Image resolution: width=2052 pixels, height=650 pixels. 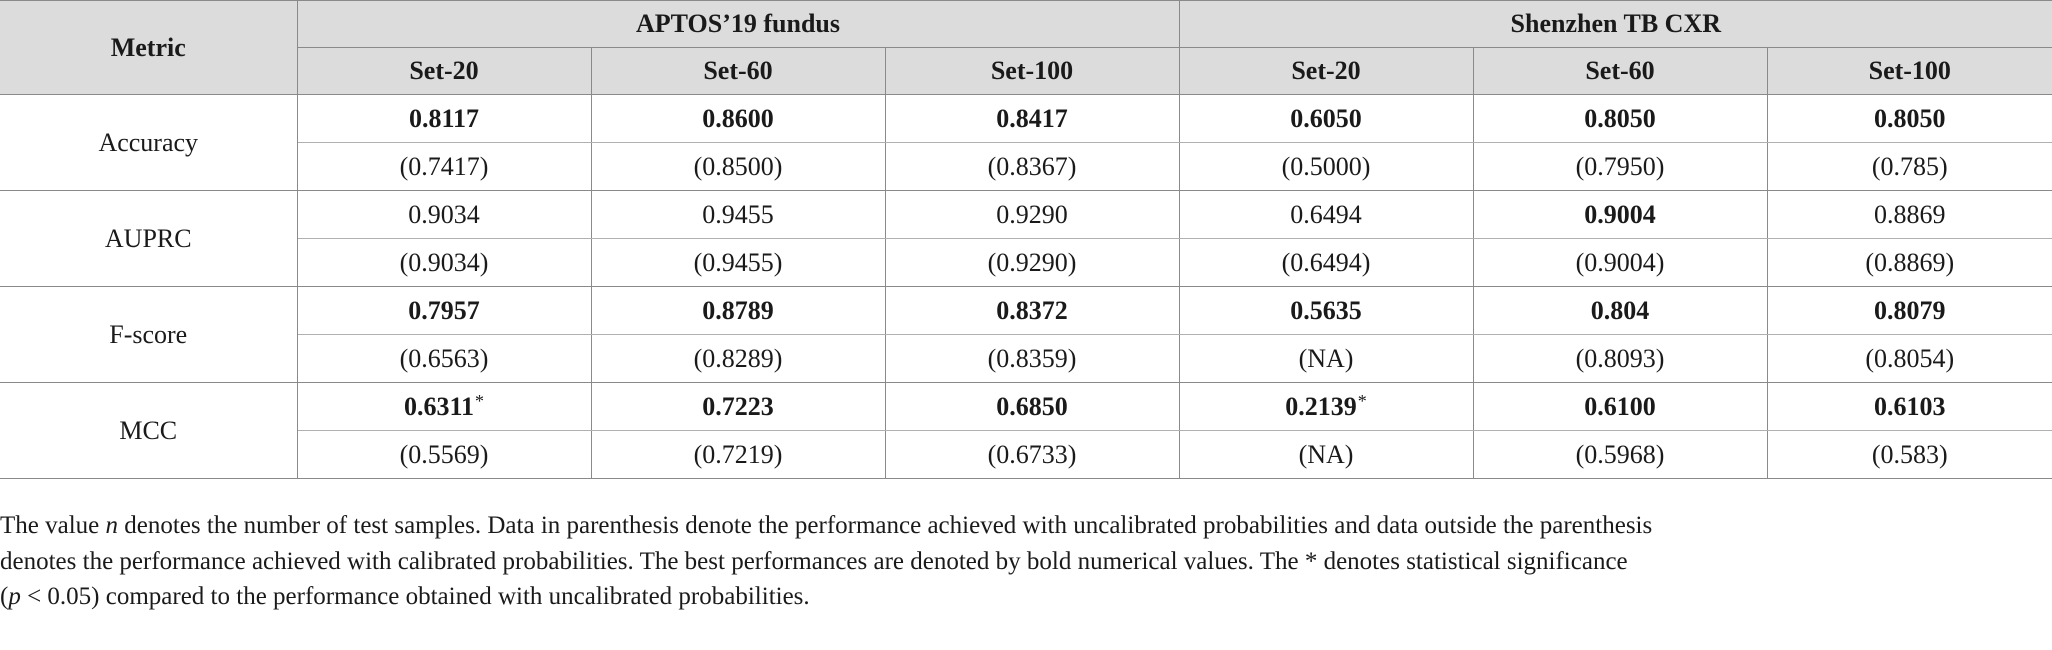 What do you see at coordinates (1326, 118) in the screenshot?
I see `calibrated-value-cell: 0.6050` at bounding box center [1326, 118].